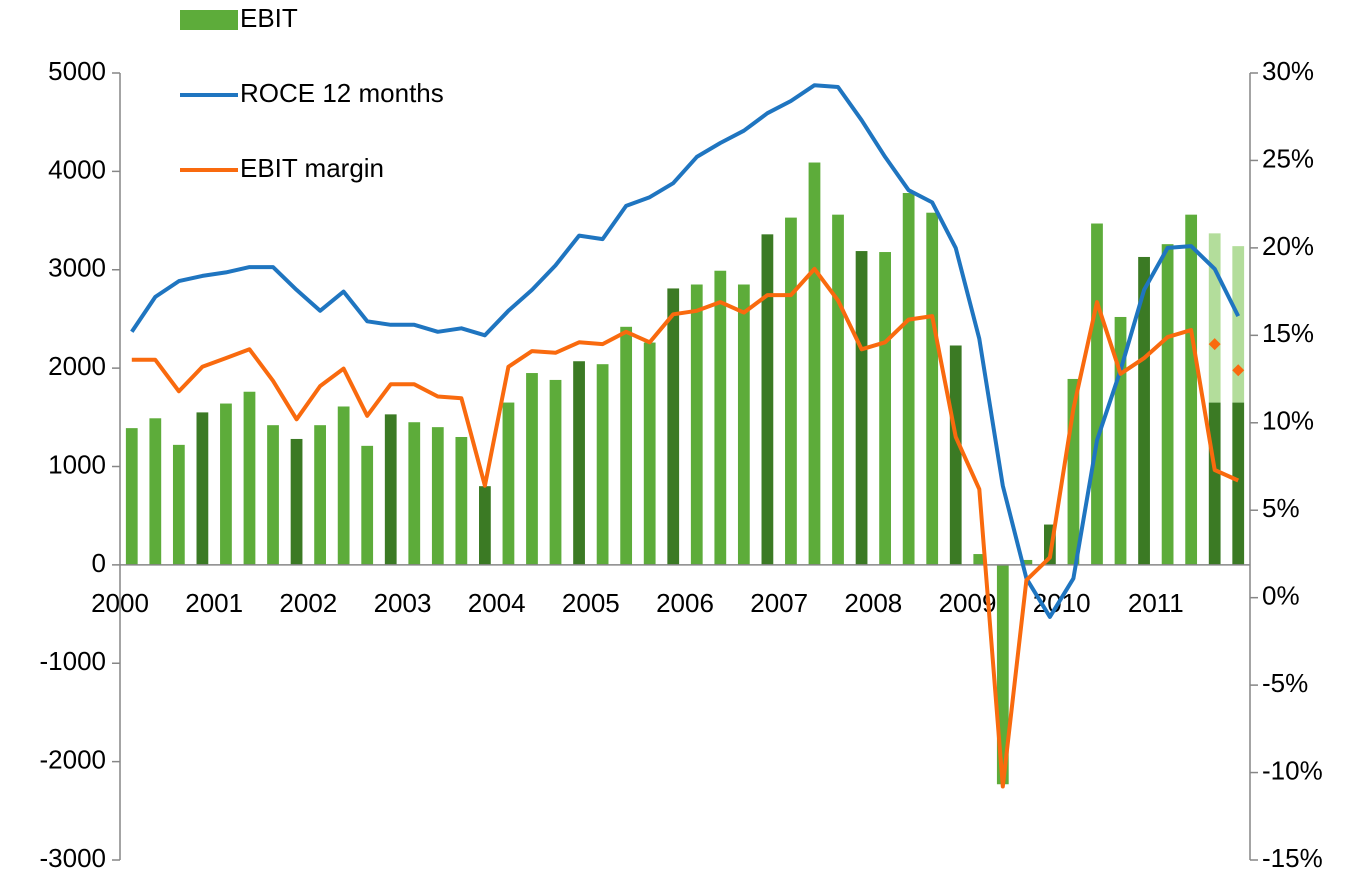 The width and height of the screenshot is (1356, 877). I want to click on y2-tick-label: 10%, so click(1288, 421).